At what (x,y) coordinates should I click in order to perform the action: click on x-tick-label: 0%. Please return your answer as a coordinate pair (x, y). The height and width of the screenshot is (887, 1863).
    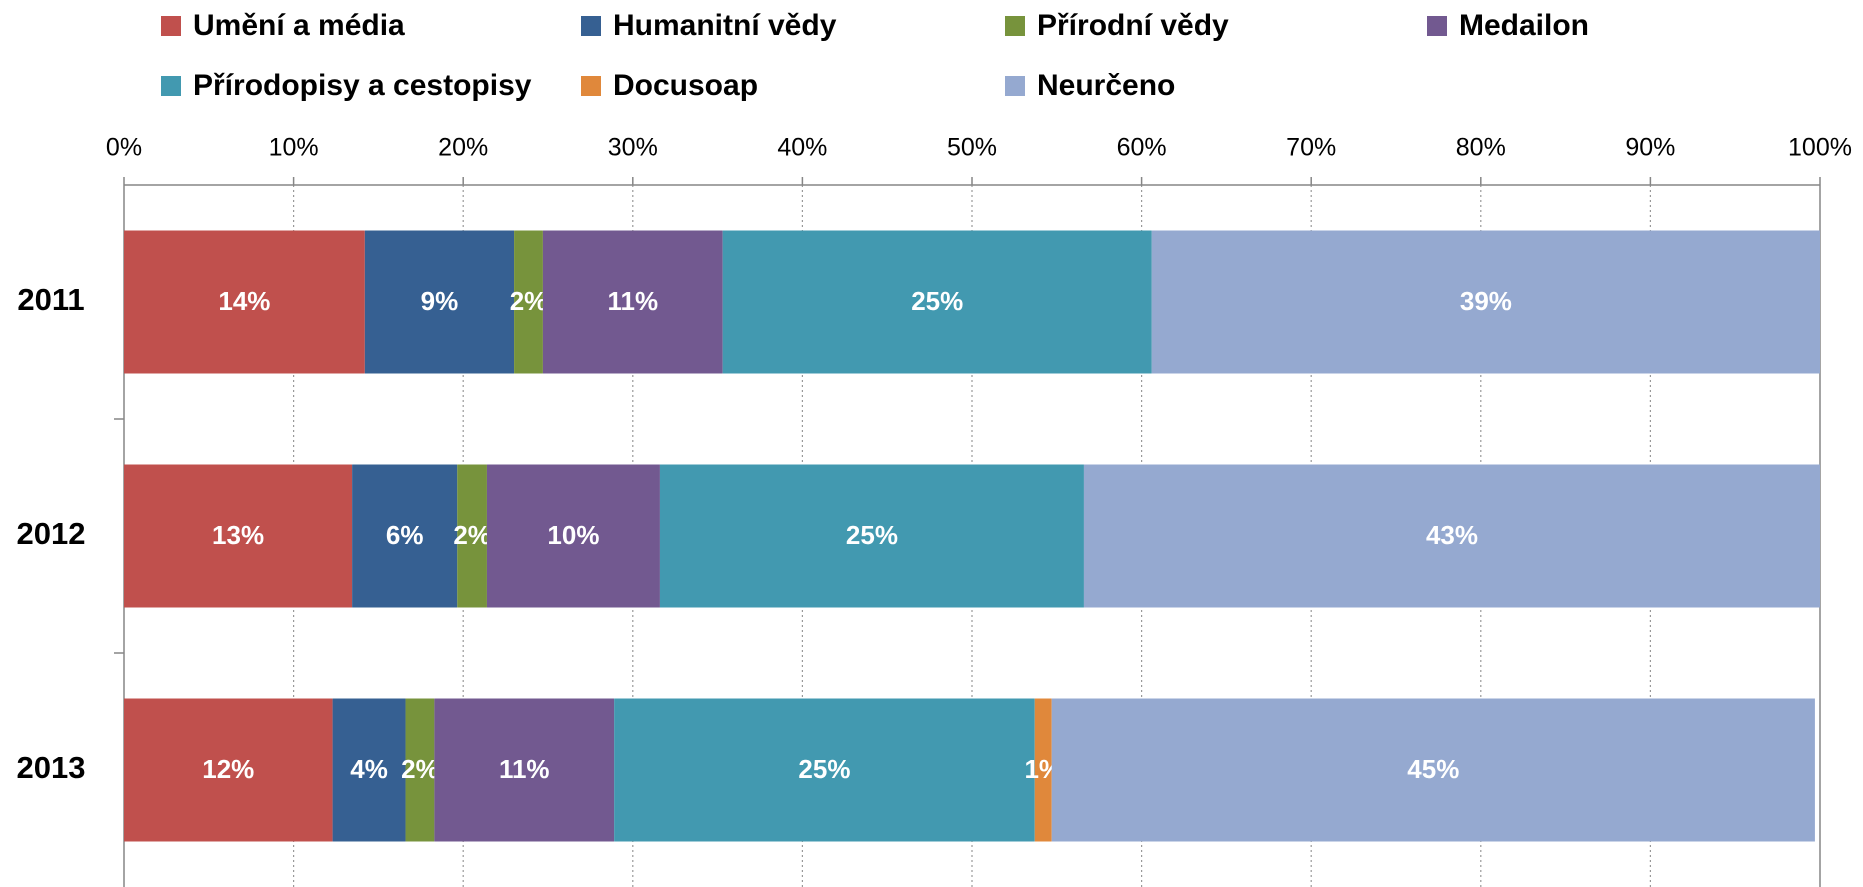
    Looking at the image, I should click on (124, 148).